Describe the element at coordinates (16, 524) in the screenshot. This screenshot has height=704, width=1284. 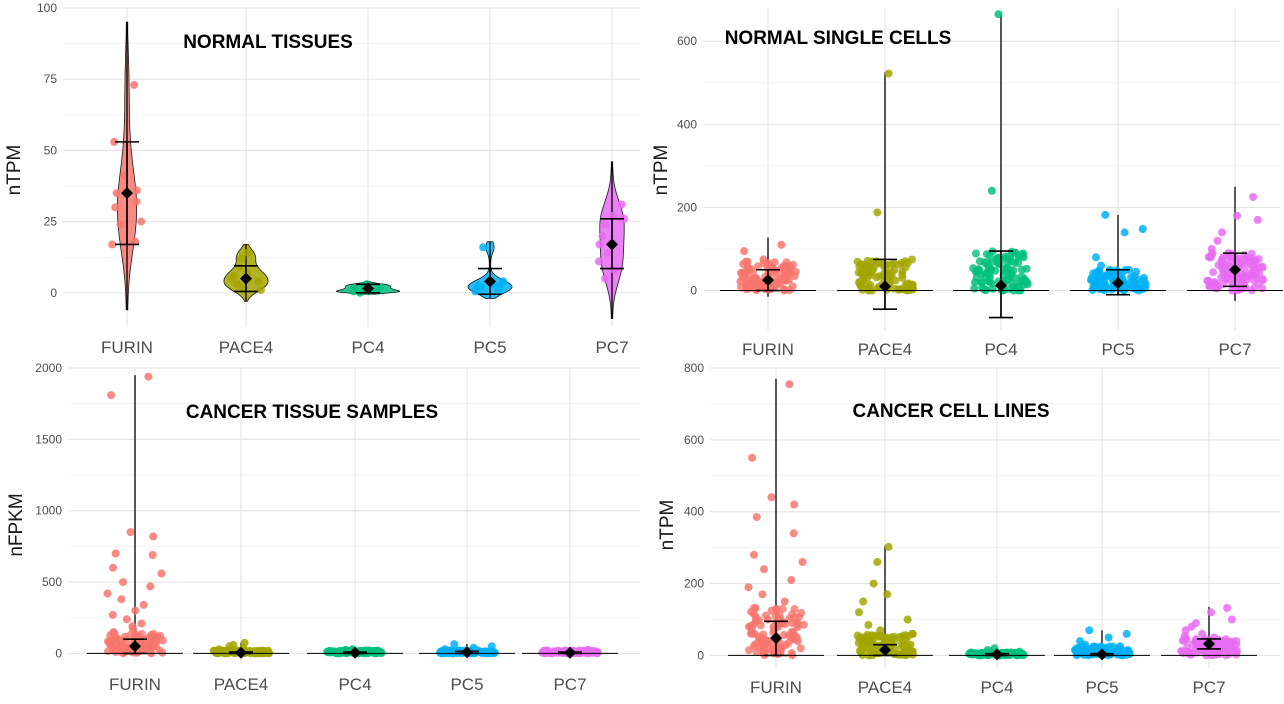
I see `y-axis-title: nFPKM` at that location.